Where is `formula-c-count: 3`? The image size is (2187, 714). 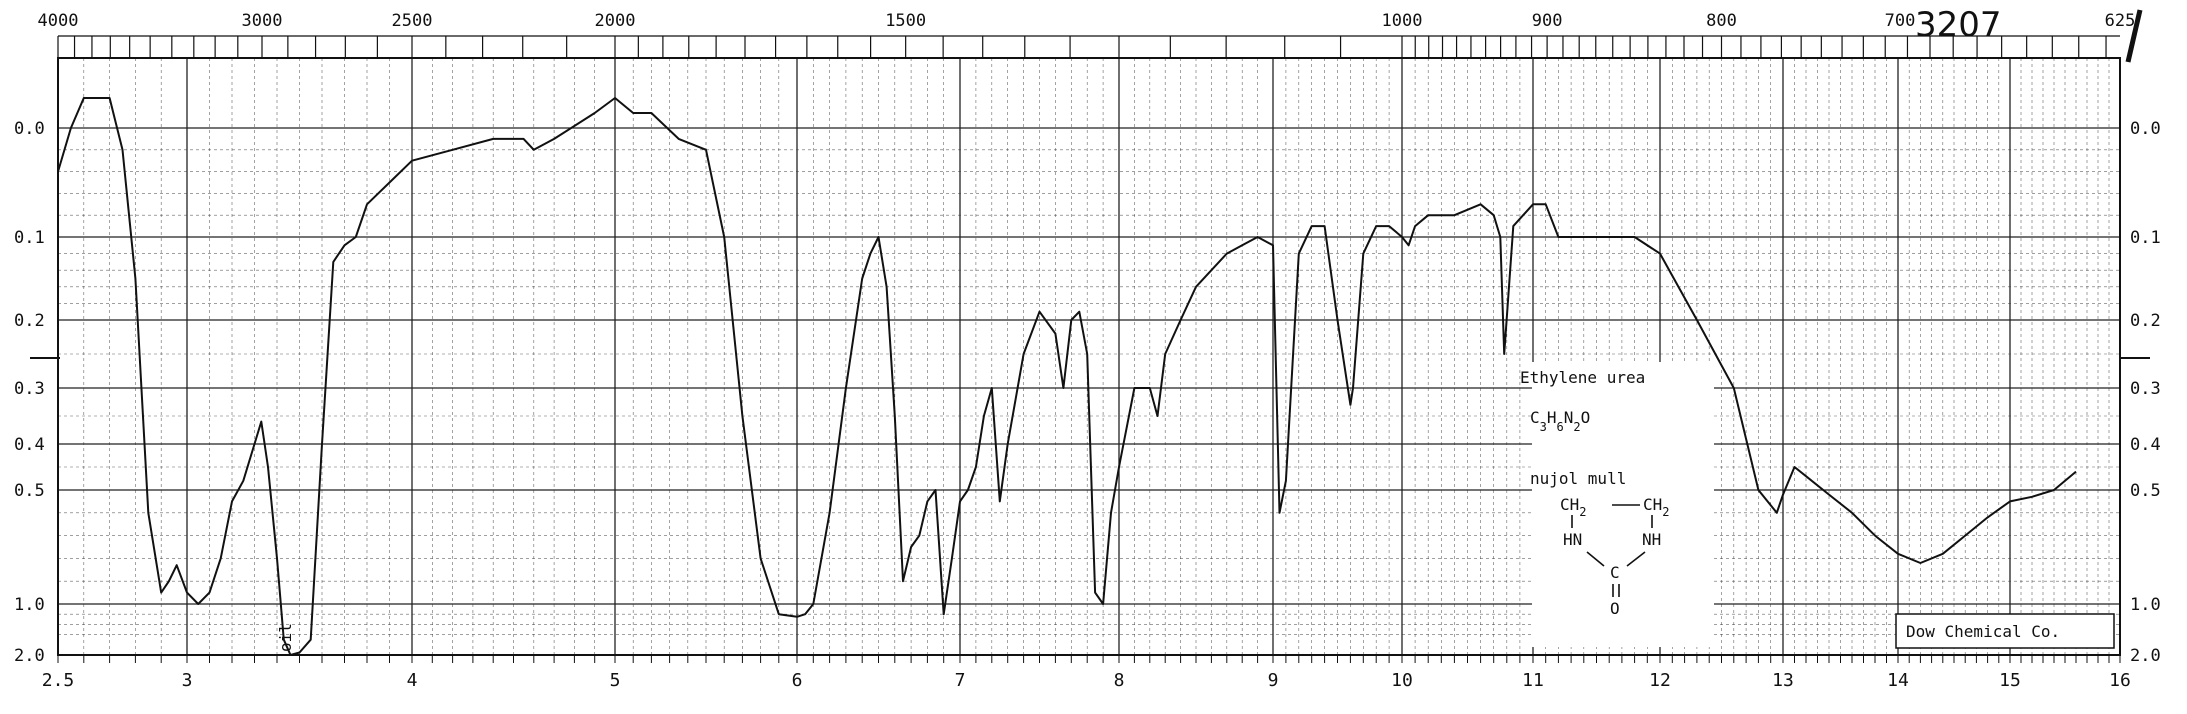 formula-c-count: 3 is located at coordinates (1543, 427).